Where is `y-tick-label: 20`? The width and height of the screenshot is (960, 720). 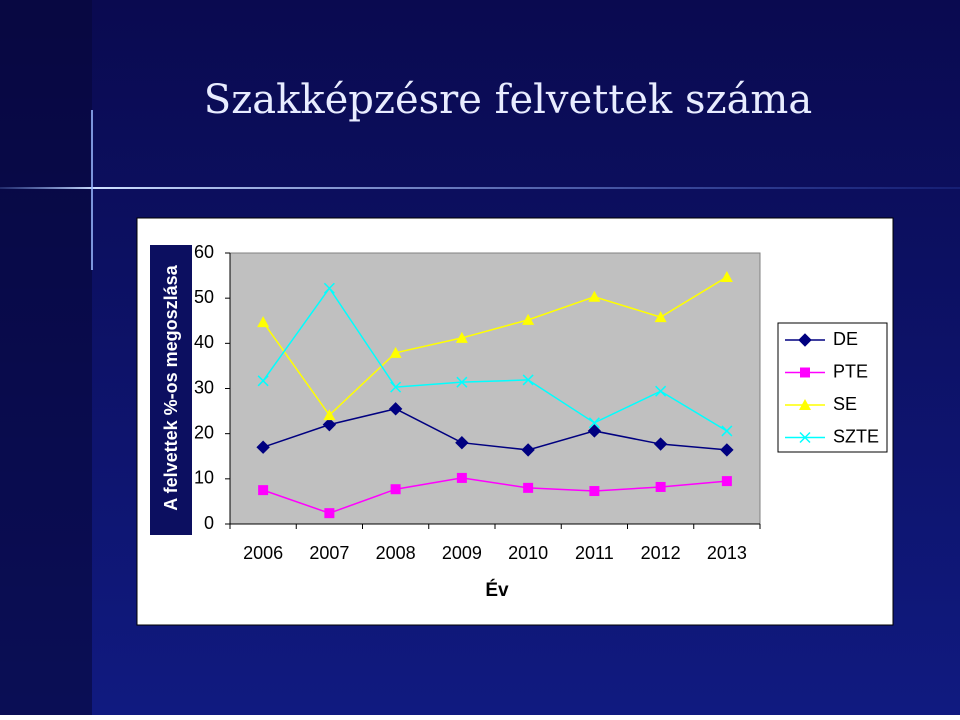 y-tick-label: 20 is located at coordinates (204, 432).